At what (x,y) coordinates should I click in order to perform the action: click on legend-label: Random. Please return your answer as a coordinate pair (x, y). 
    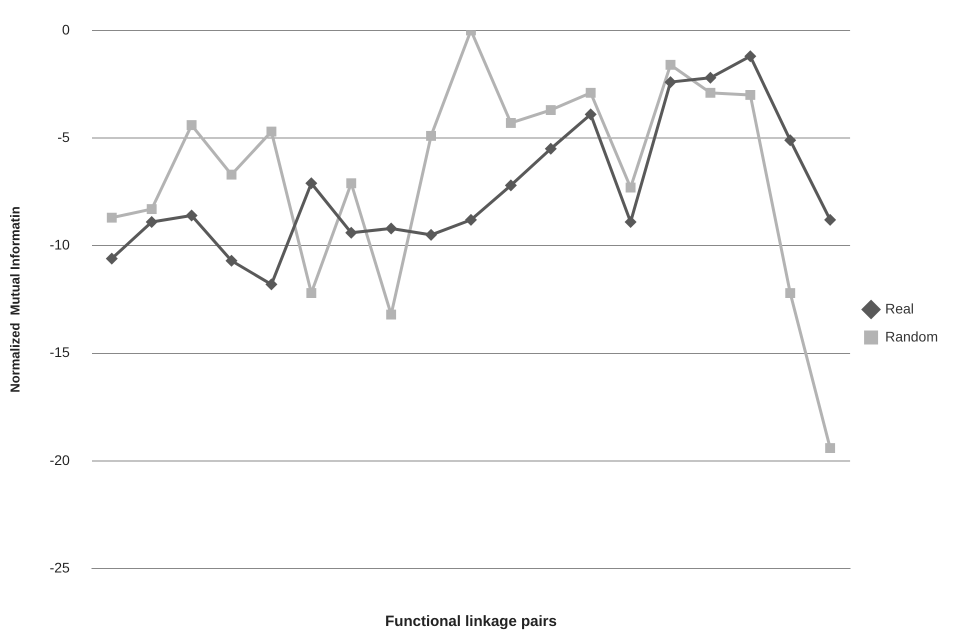
    Looking at the image, I should click on (911, 336).